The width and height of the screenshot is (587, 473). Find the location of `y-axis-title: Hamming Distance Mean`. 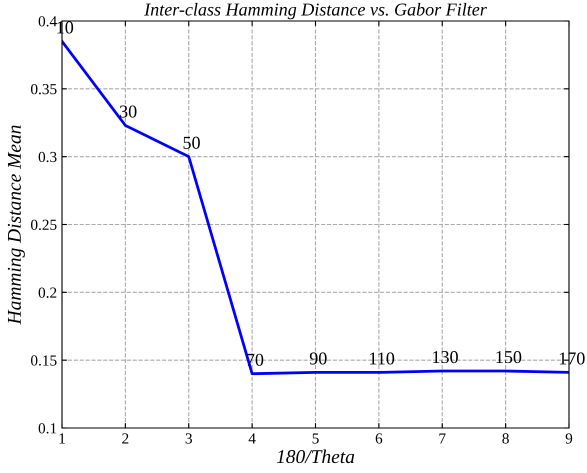

y-axis-title: Hamming Distance Mean is located at coordinates (16, 225).